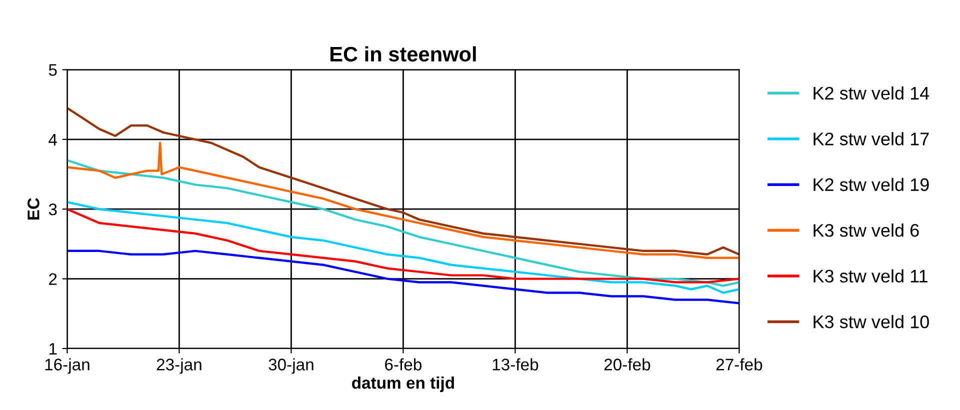  Describe the element at coordinates (403, 54) in the screenshot. I see `chart-title: EC in steenwol` at that location.